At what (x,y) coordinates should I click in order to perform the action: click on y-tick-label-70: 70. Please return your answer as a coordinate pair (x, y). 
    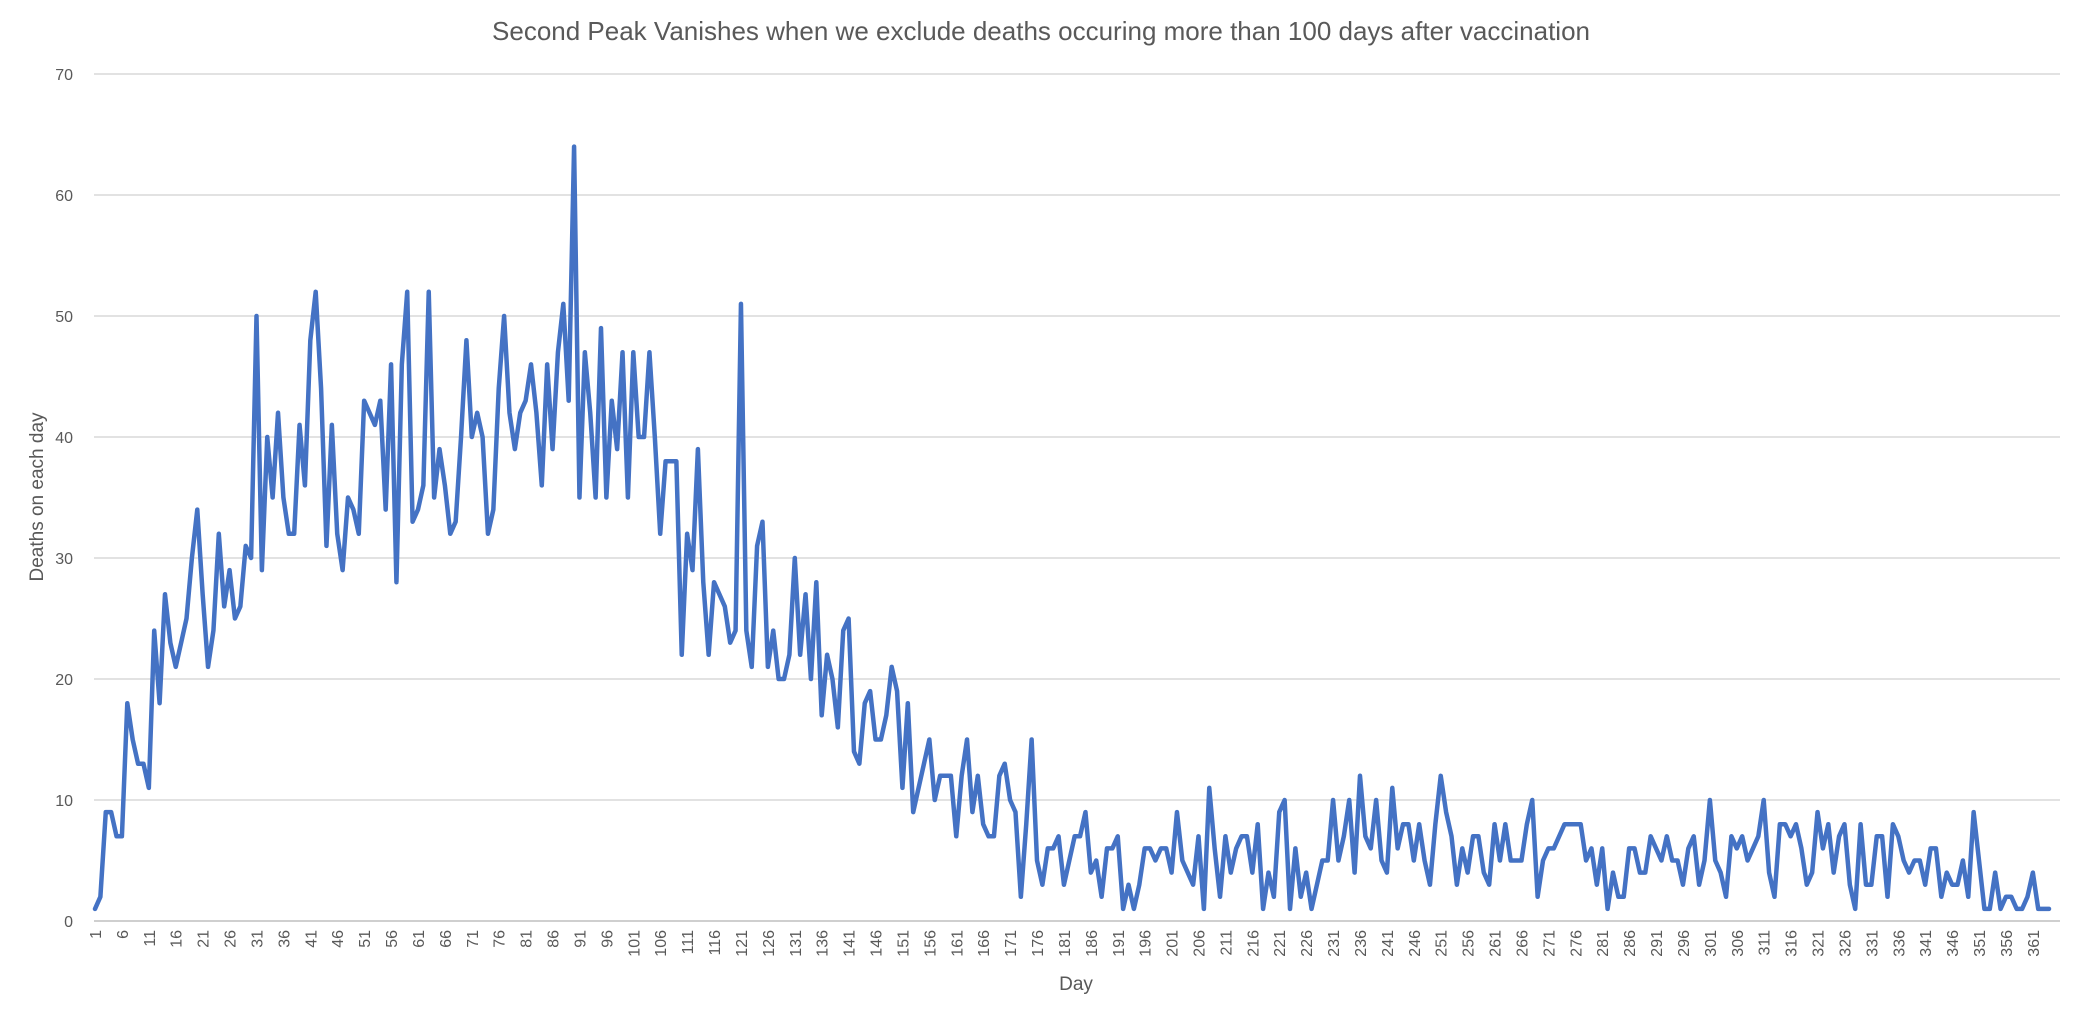
    Looking at the image, I should click on (64, 75).